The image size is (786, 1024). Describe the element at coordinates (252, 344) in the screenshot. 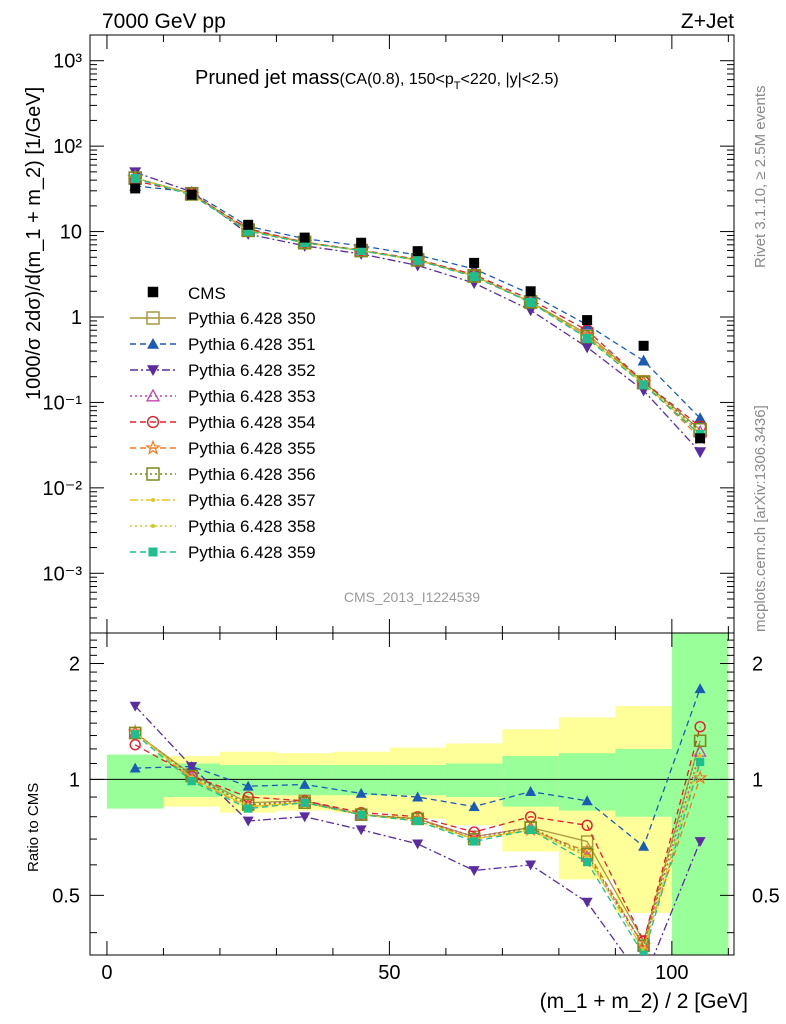

I see `legend-label: Pythia 6.428 351` at that location.